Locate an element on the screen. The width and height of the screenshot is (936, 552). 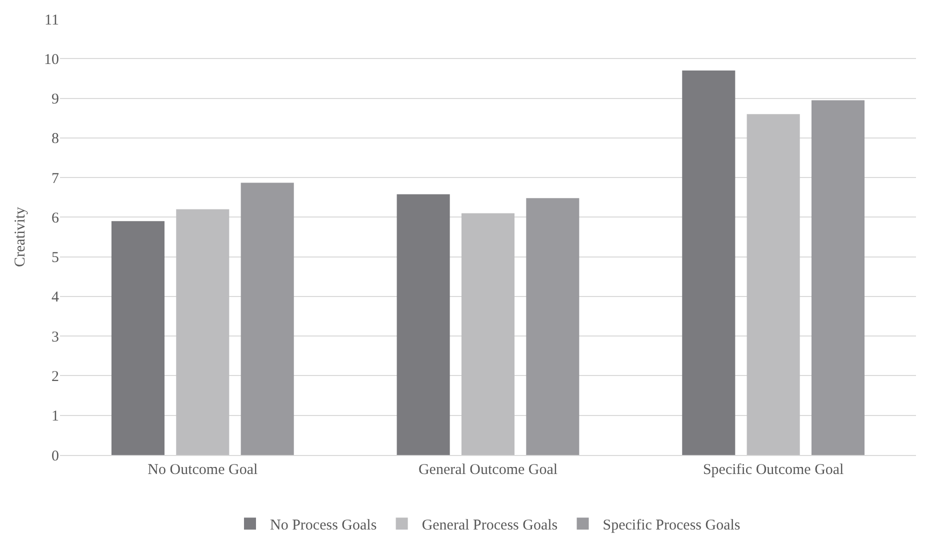
y-tick-label: 1 is located at coordinates (55, 416).